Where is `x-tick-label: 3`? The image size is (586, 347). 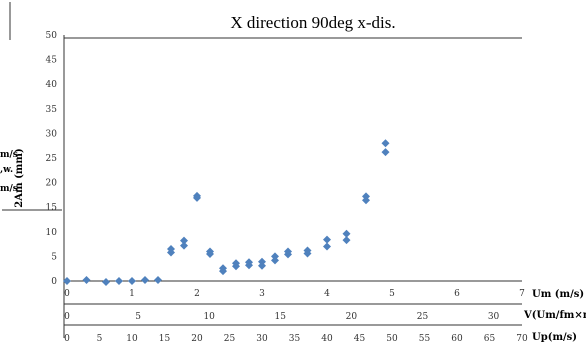 x-tick-label: 3 is located at coordinates (262, 294).